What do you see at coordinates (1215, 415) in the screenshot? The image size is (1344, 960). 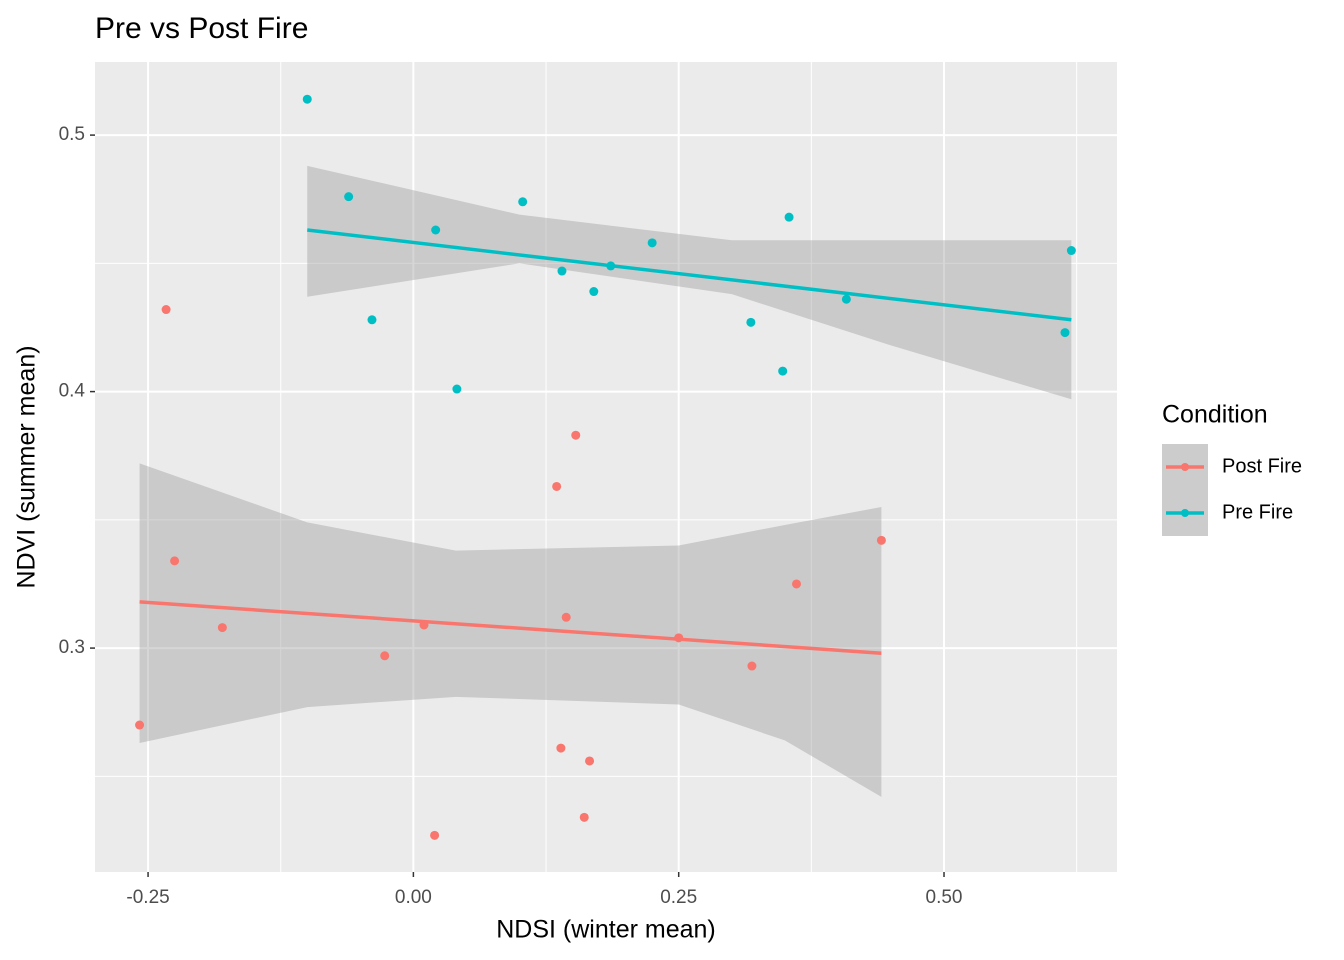 I see `legend-title: Condition` at bounding box center [1215, 415].